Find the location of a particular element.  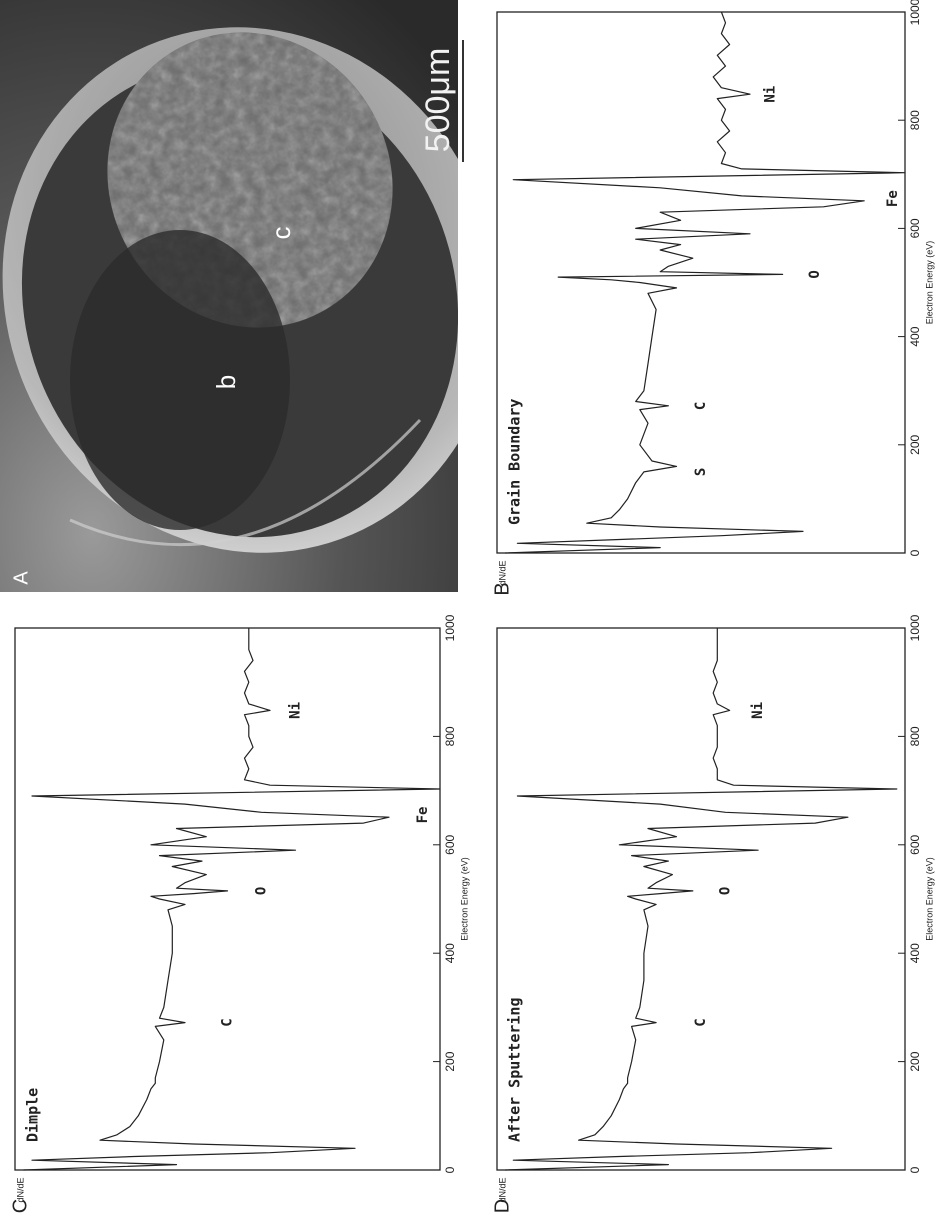

sem-annotation: b is located at coordinates (226, 382).